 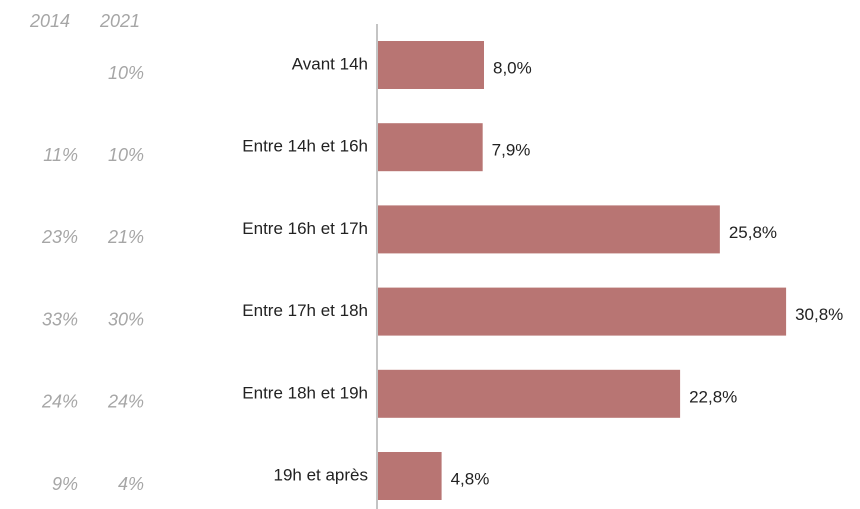 I want to click on column-value: 23%, so click(x=59, y=237).